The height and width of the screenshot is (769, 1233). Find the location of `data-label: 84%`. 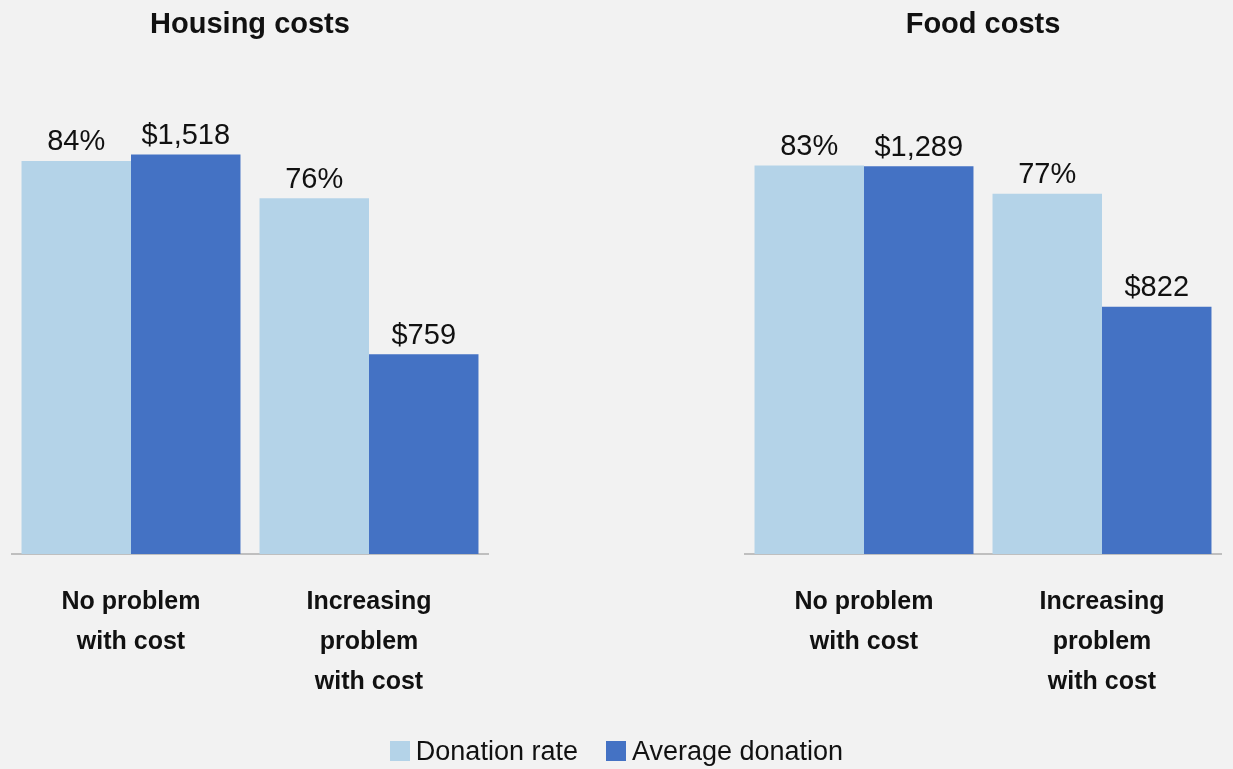

data-label: 84% is located at coordinates (76, 140).